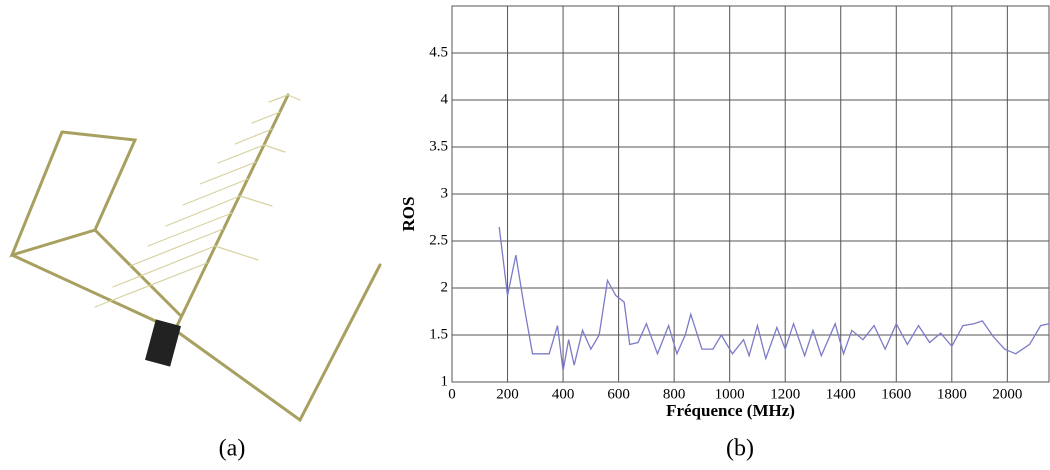 The width and height of the screenshot is (1050, 470). I want to click on x-tick-label: 600, so click(618, 394).